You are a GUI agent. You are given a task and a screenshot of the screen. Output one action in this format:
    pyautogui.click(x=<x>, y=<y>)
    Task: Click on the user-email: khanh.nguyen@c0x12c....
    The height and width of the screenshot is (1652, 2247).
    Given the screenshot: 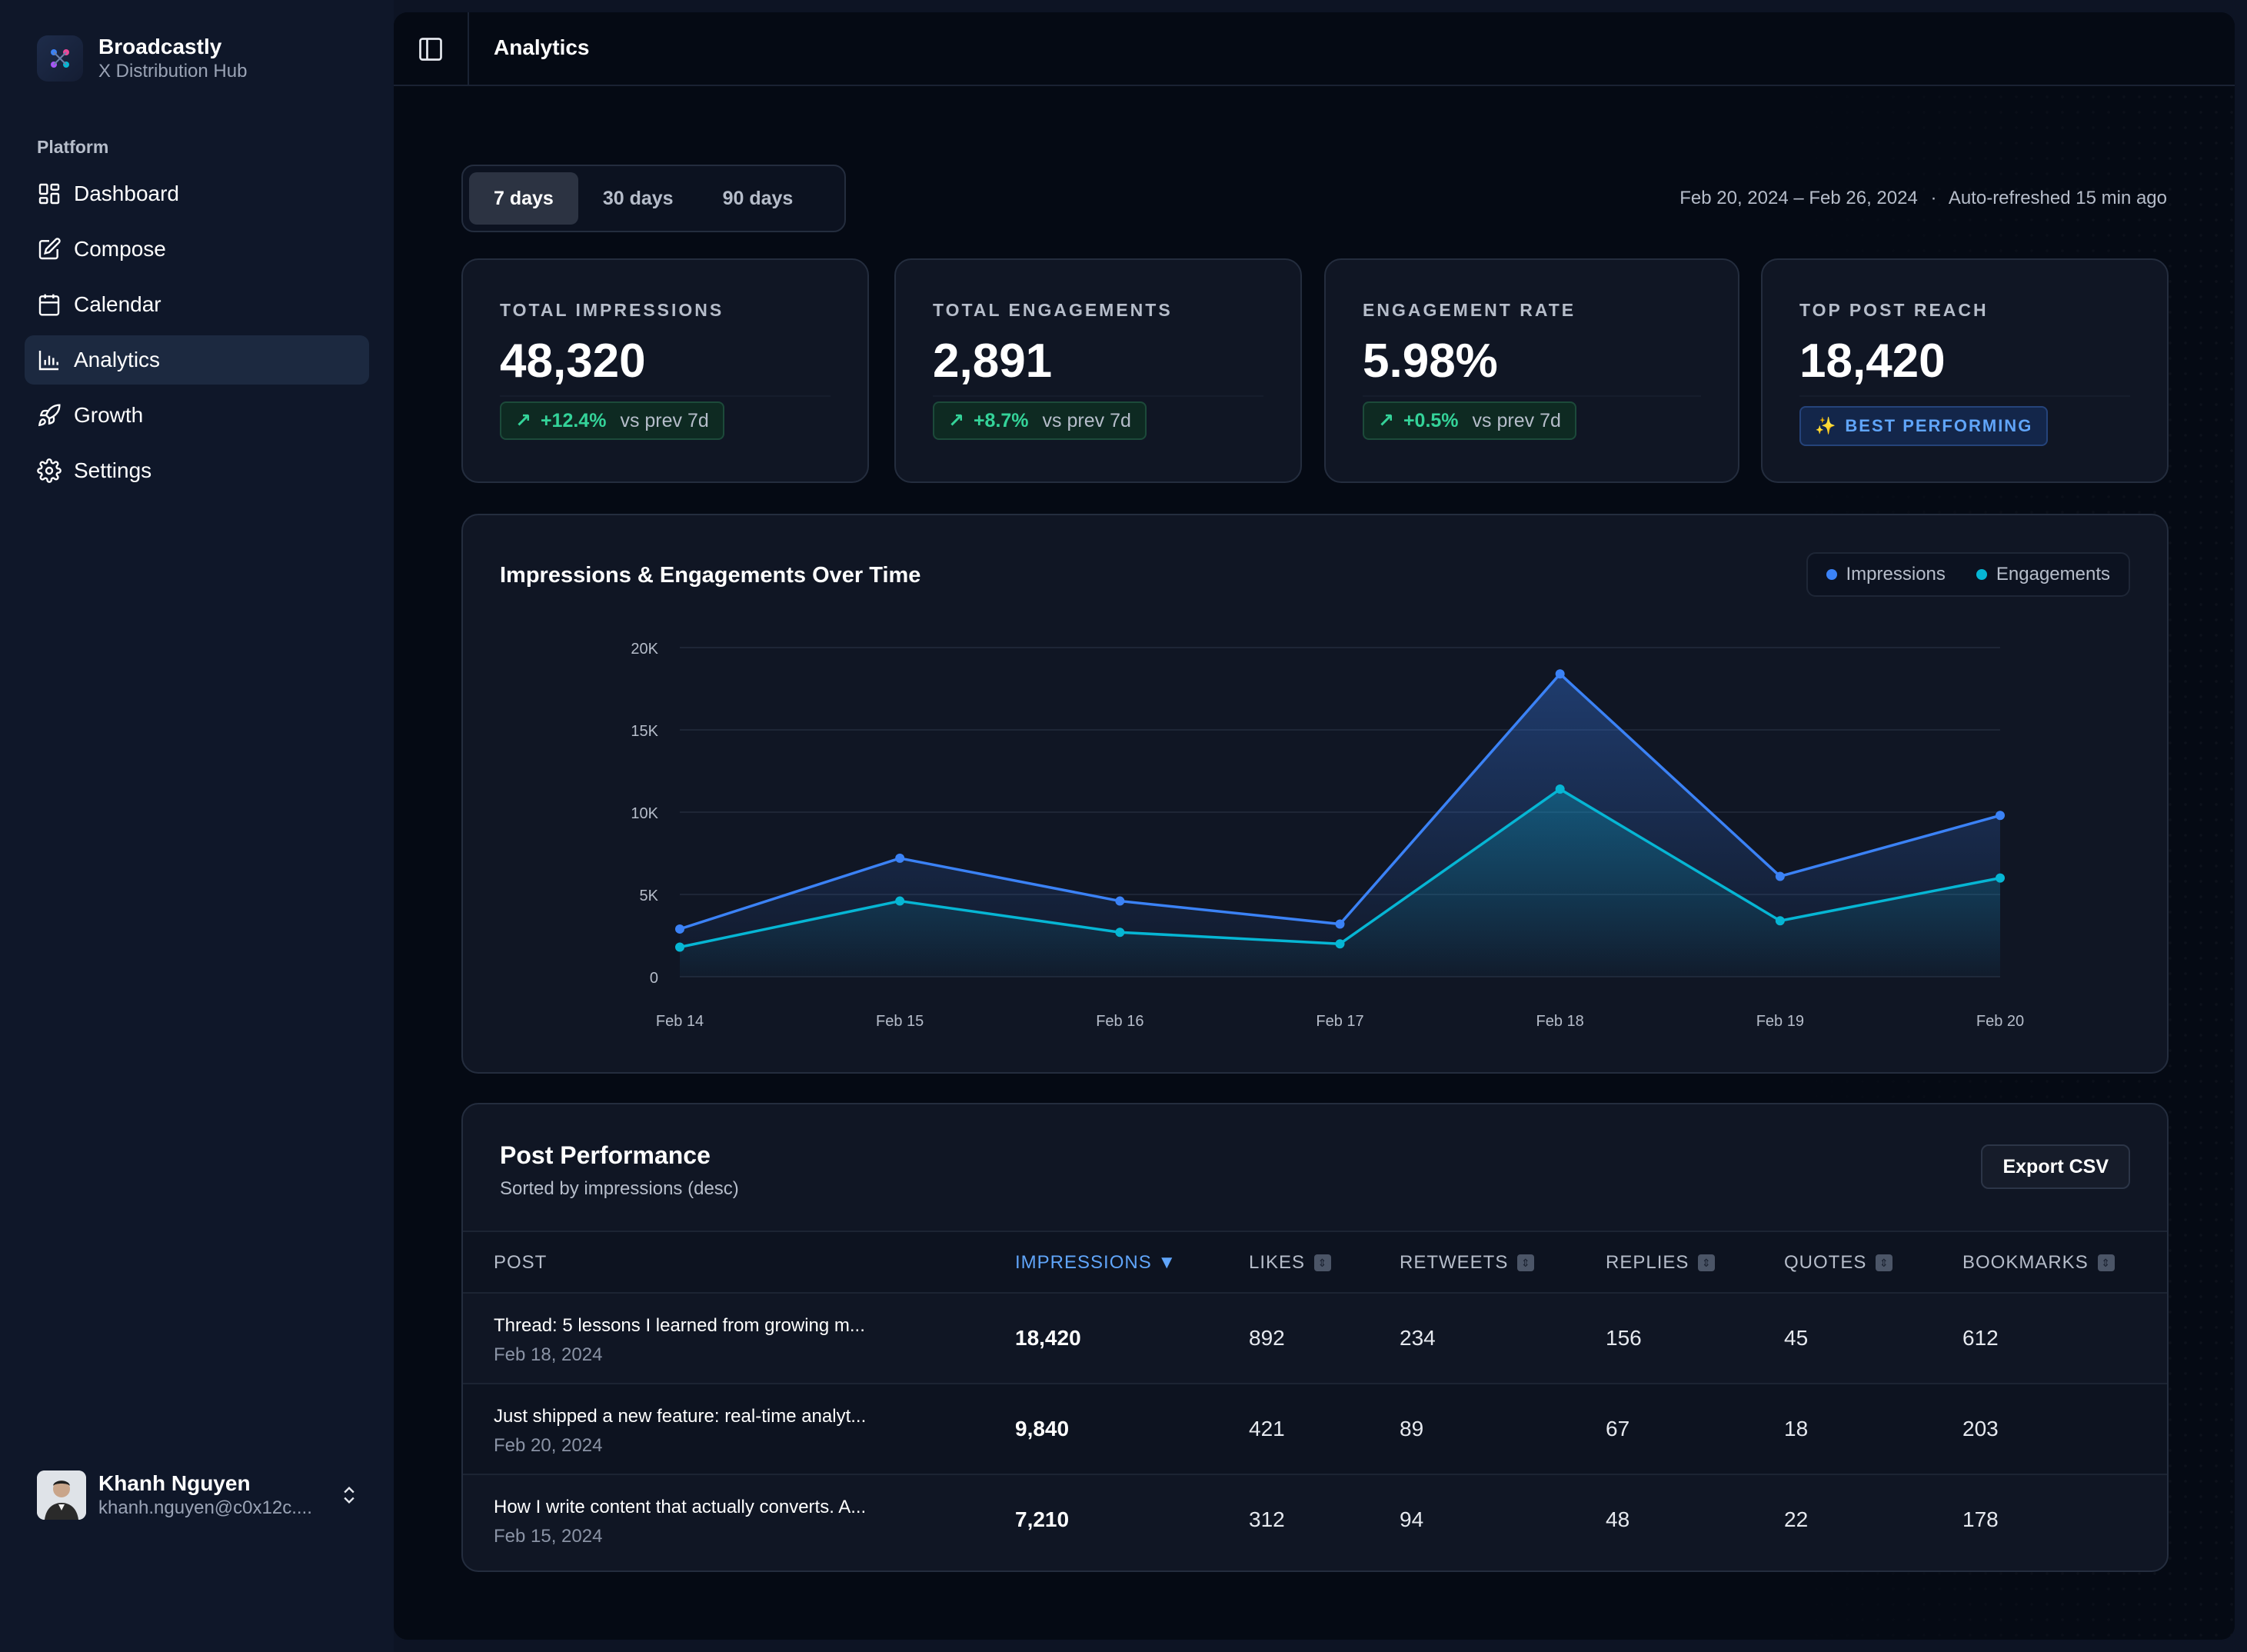 What is the action you would take?
    pyautogui.click(x=205, y=1507)
    